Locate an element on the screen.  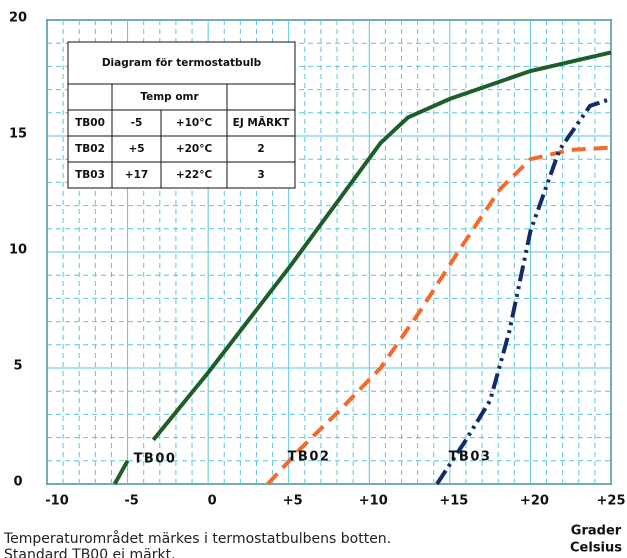
table-cell: +22°C is located at coordinates (194, 175).